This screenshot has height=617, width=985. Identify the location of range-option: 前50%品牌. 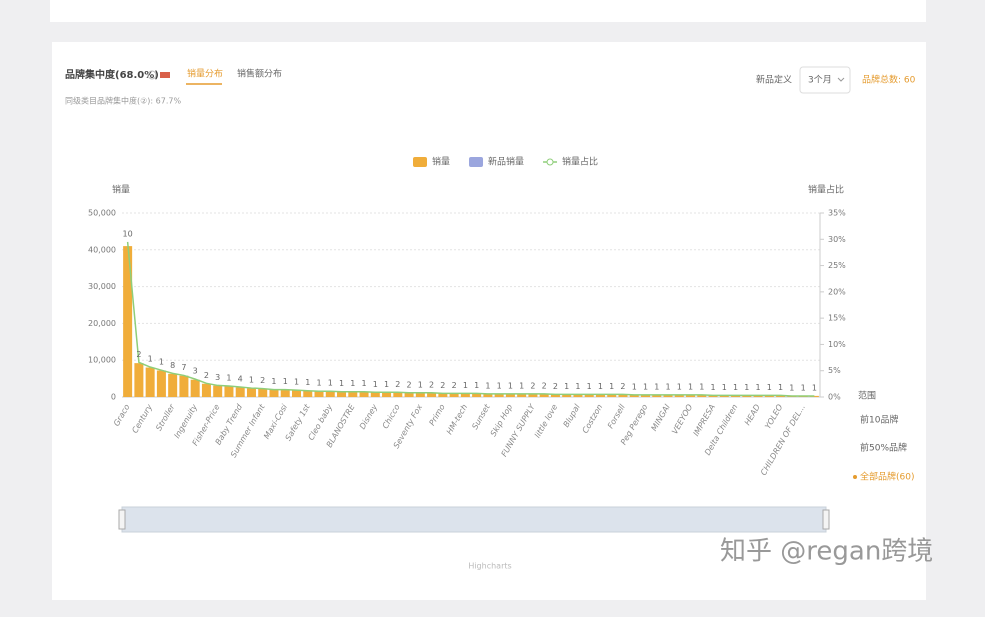
(883, 448).